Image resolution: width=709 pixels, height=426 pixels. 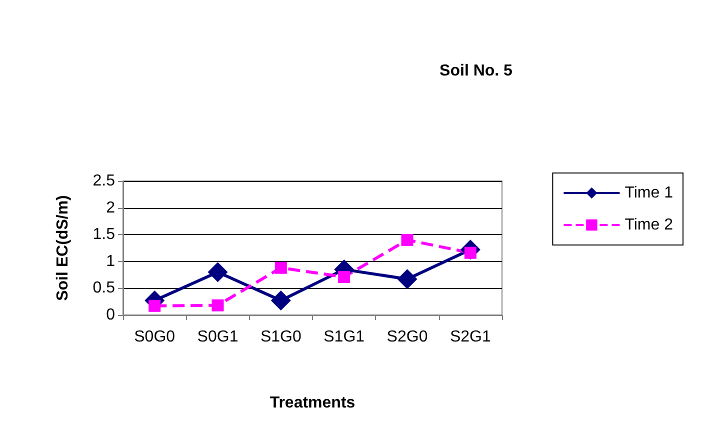 I want to click on chart-title: Soil No. 5, so click(x=476, y=71).